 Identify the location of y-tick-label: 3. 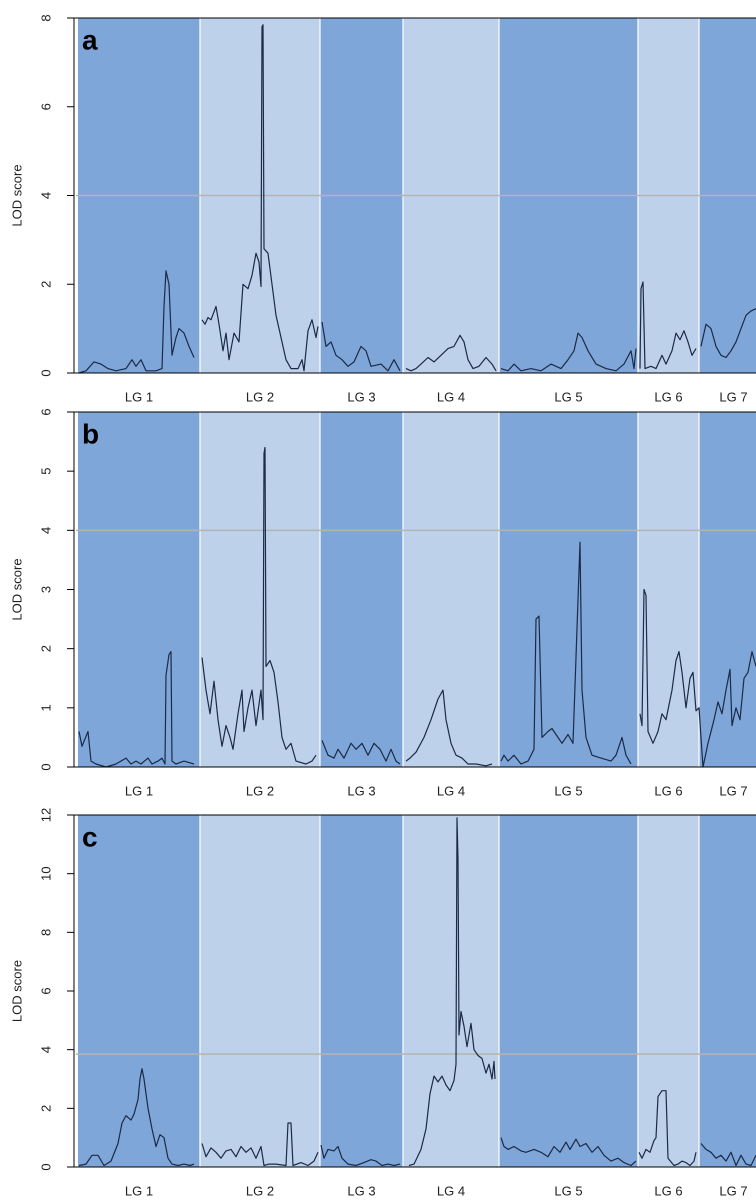
(45, 589).